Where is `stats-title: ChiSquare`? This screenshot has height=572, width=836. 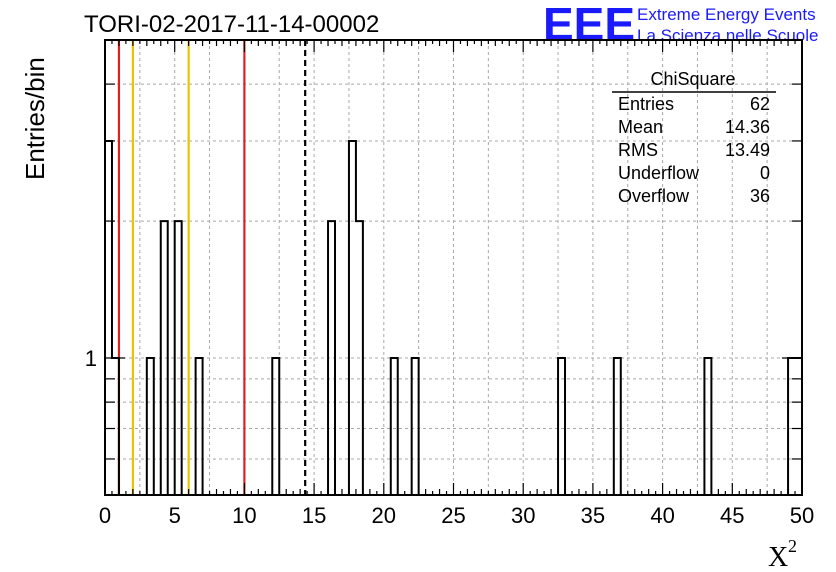 stats-title: ChiSquare is located at coordinates (692, 79).